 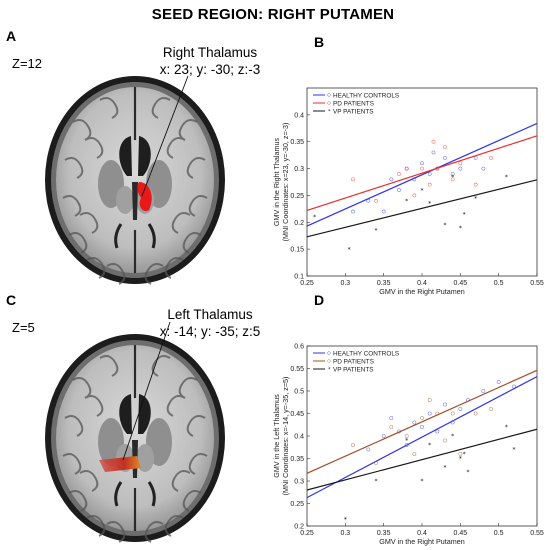 What do you see at coordinates (135, 449) in the screenshot?
I see `gyri-pattern` at bounding box center [135, 449].